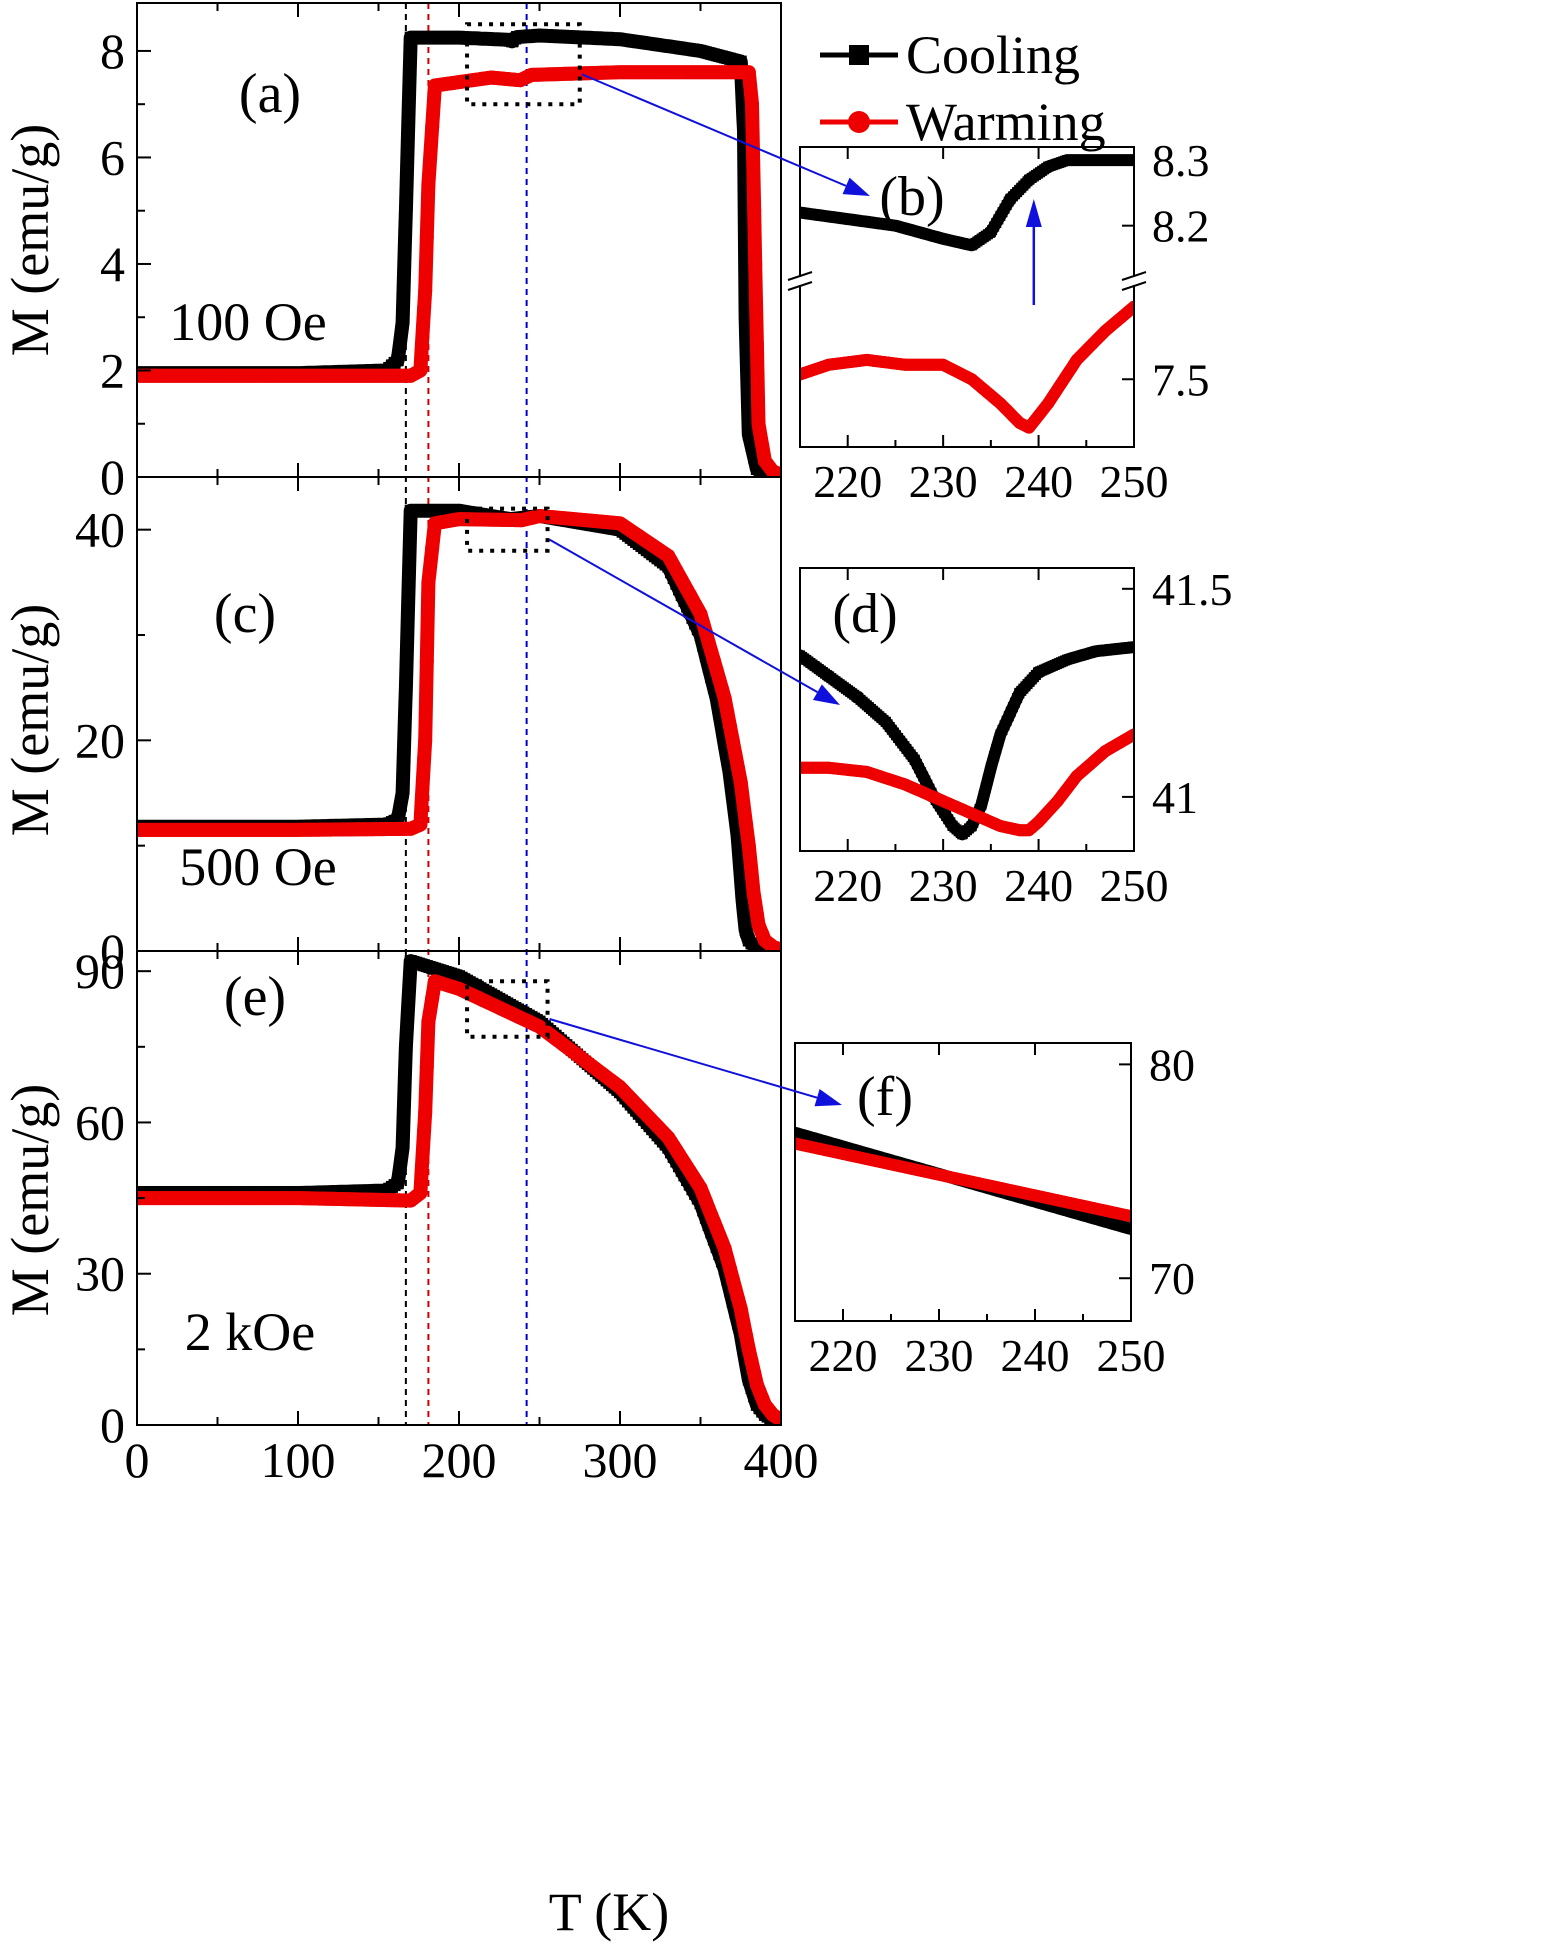  What do you see at coordinates (859, 55) in the screenshot?
I see `legend-marker-square` at bounding box center [859, 55].